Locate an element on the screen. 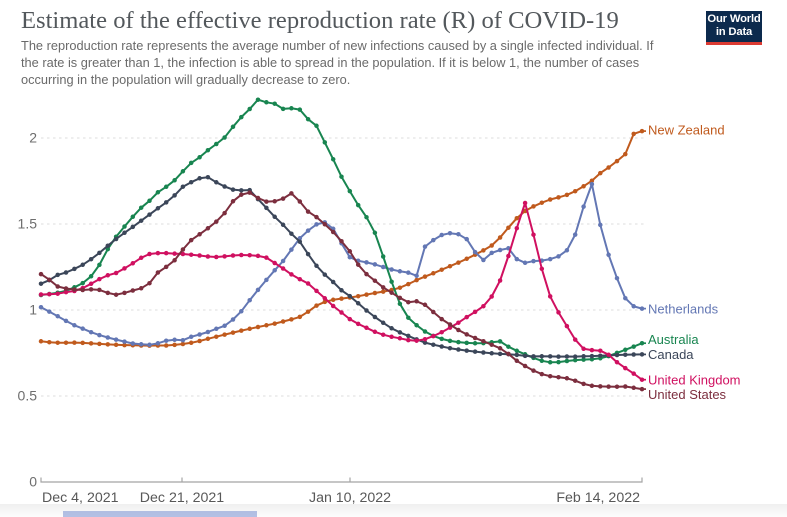  svg-text: Australia is located at coordinates (673, 339).